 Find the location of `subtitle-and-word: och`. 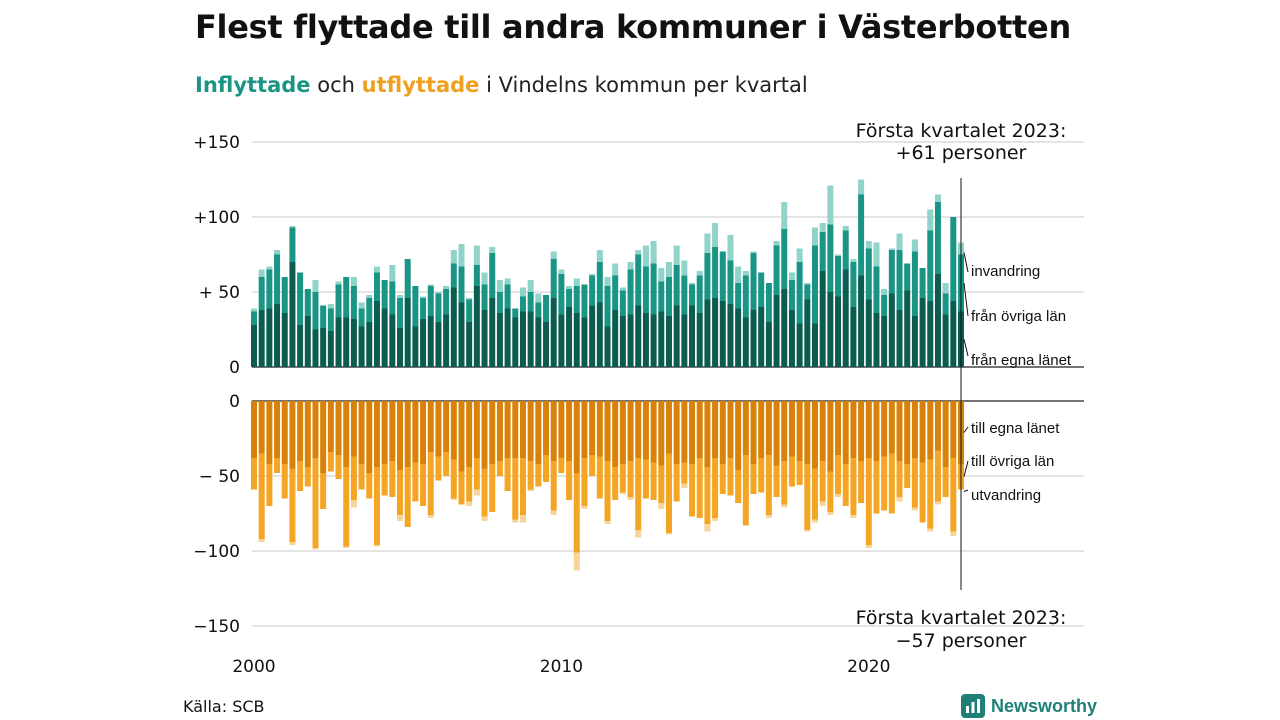

subtitle-and-word: och is located at coordinates (336, 85).